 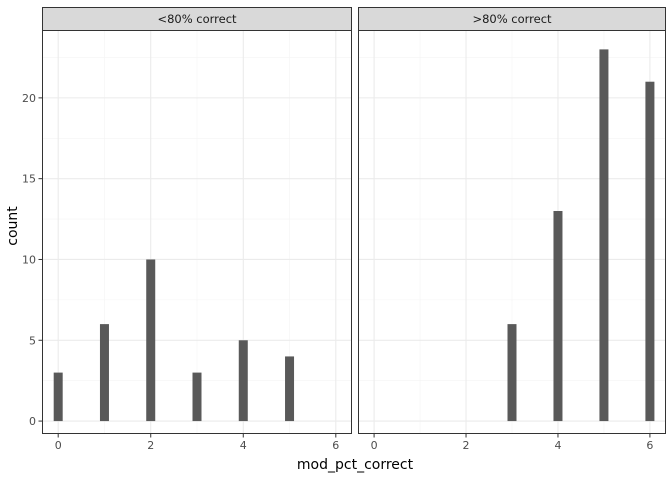 I want to click on bar-x0, so click(x=58, y=397).